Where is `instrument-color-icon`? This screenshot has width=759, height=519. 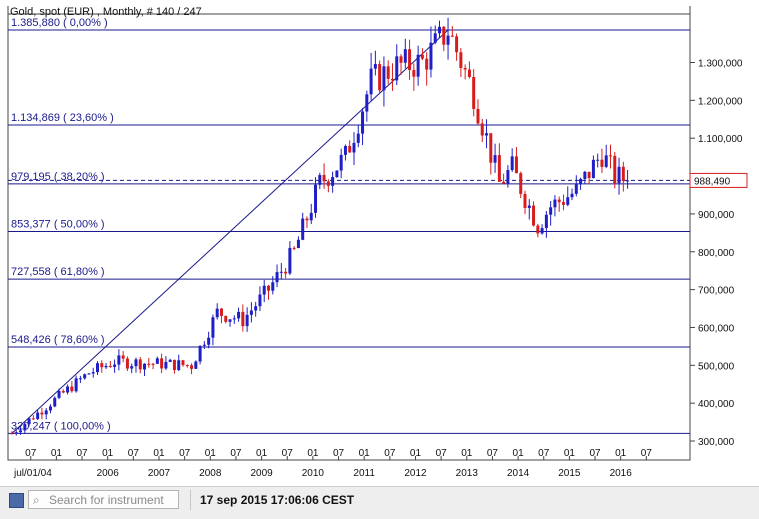 instrument-color-icon is located at coordinates (16, 500).